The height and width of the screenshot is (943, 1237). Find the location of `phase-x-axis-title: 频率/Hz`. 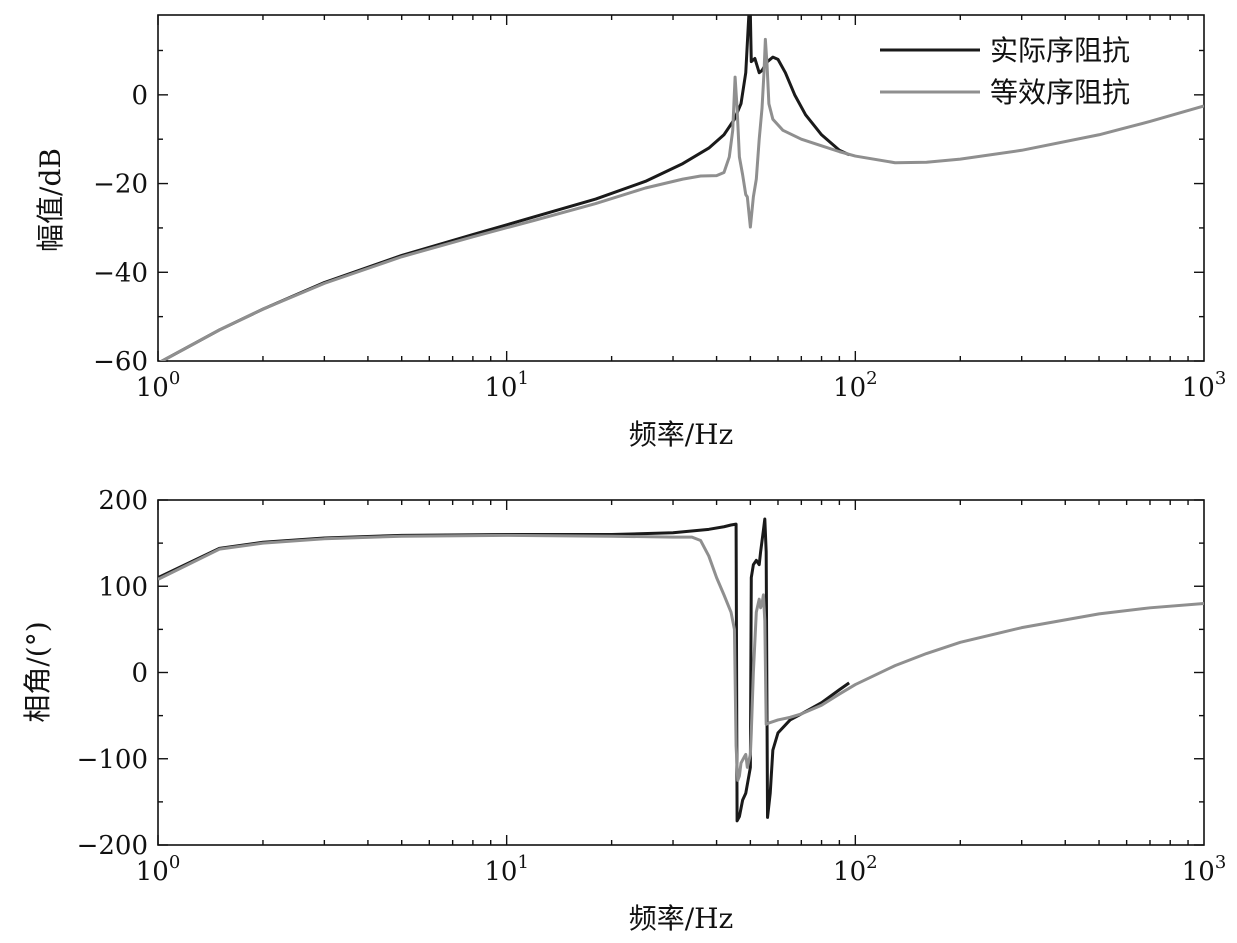

phase-x-axis-title: 频率/Hz is located at coordinates (681, 918).